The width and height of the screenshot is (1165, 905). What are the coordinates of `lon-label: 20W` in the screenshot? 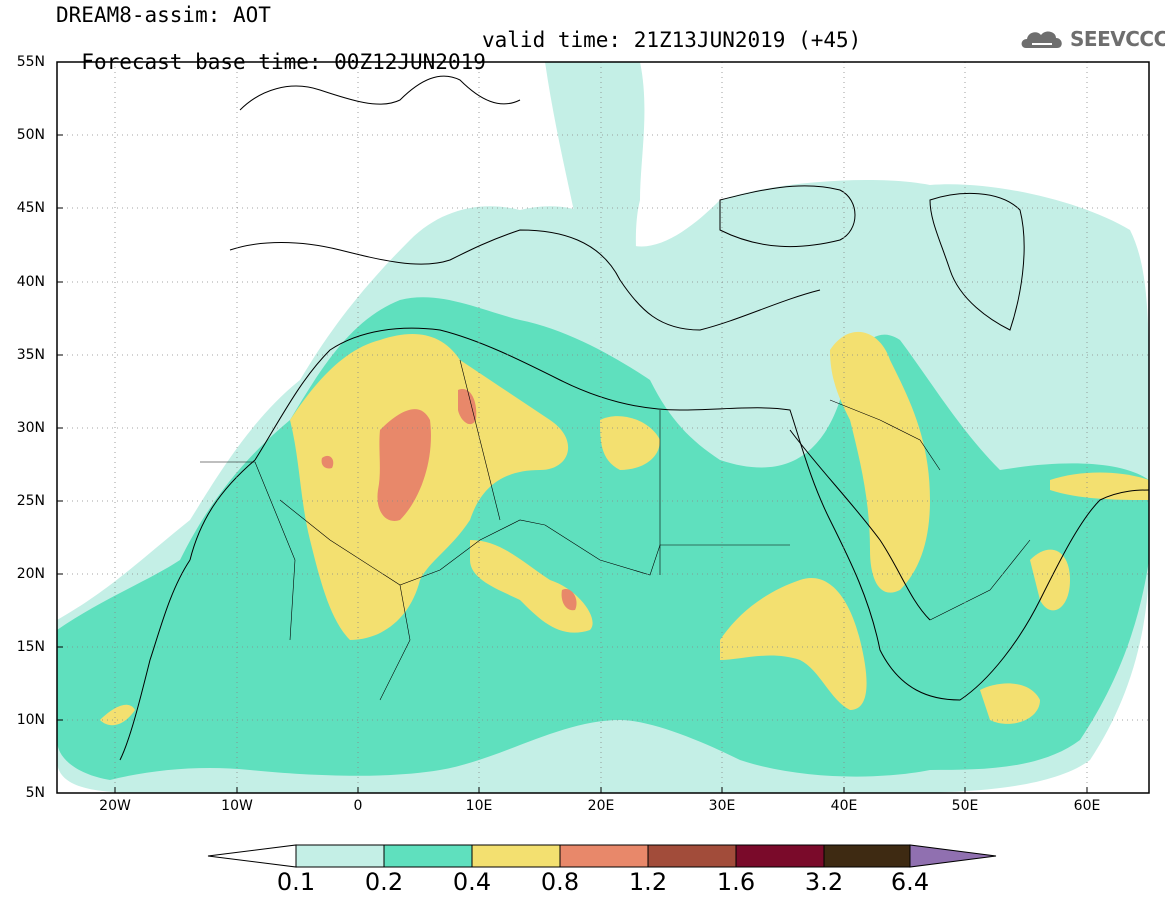 It's located at (115, 806).